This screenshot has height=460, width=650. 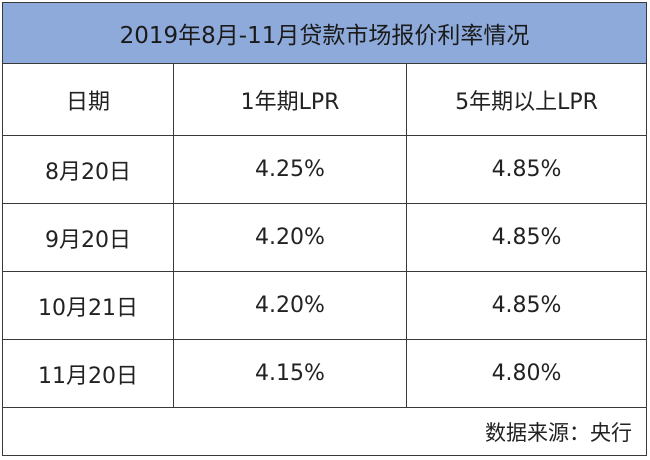 I want to click on cell-date: 9月20日, so click(x=88, y=237).